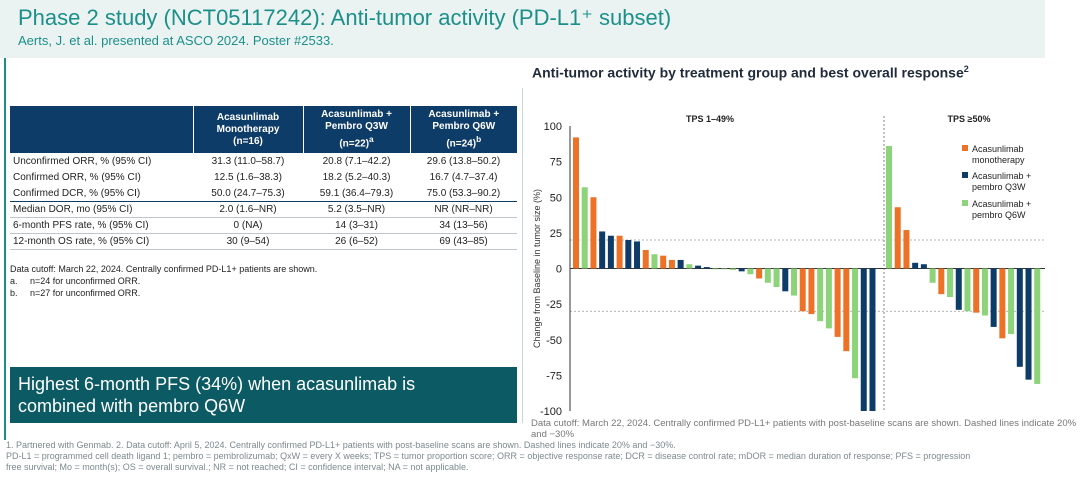 This screenshot has width=1080, height=489. What do you see at coordinates (132, 406) in the screenshot?
I see `banner-line: combined with pembro Q6W` at bounding box center [132, 406].